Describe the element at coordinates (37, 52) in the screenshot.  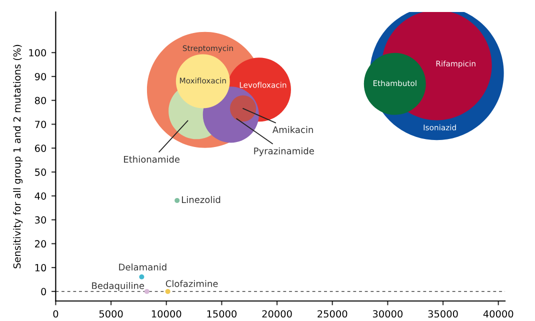
I see `y-tick-label: 100` at that location.